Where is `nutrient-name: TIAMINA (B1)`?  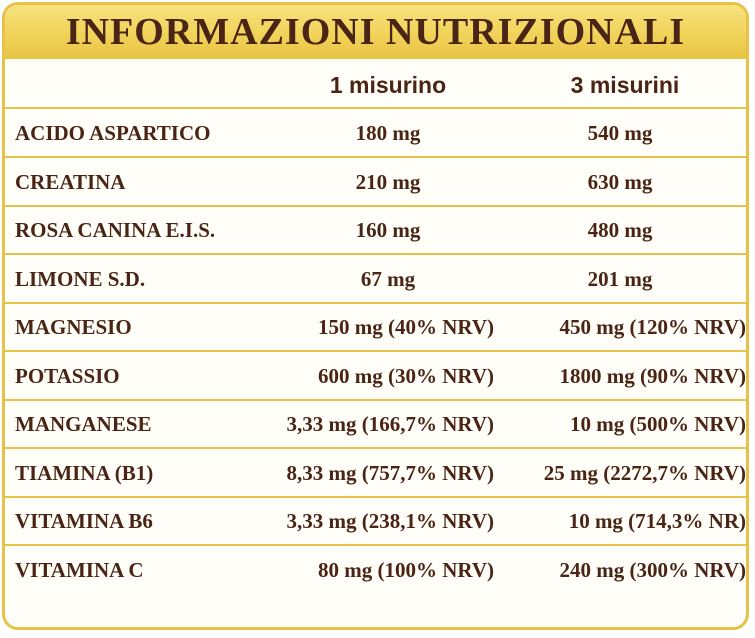
nutrient-name: TIAMINA (B1) is located at coordinates (84, 472).